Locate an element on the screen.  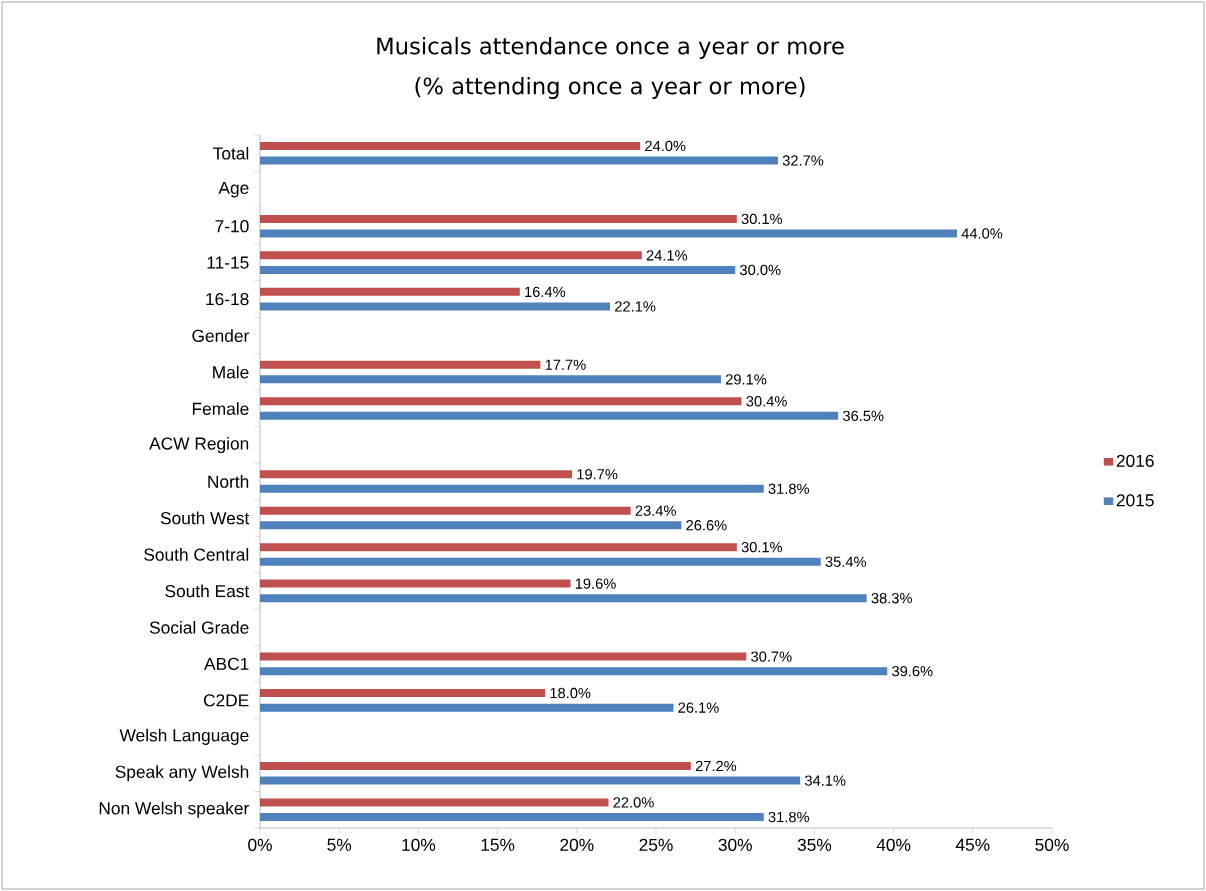
y-tick-label: 16-18 is located at coordinates (227, 299).